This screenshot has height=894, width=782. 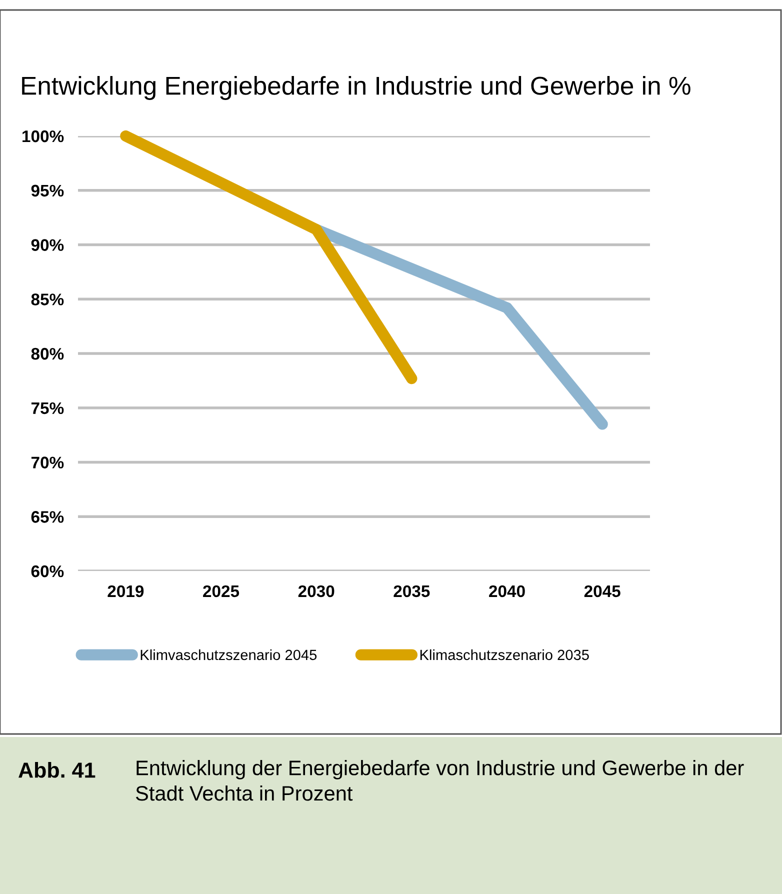 I want to click on caption: Abb. 41, so click(x=57, y=770).